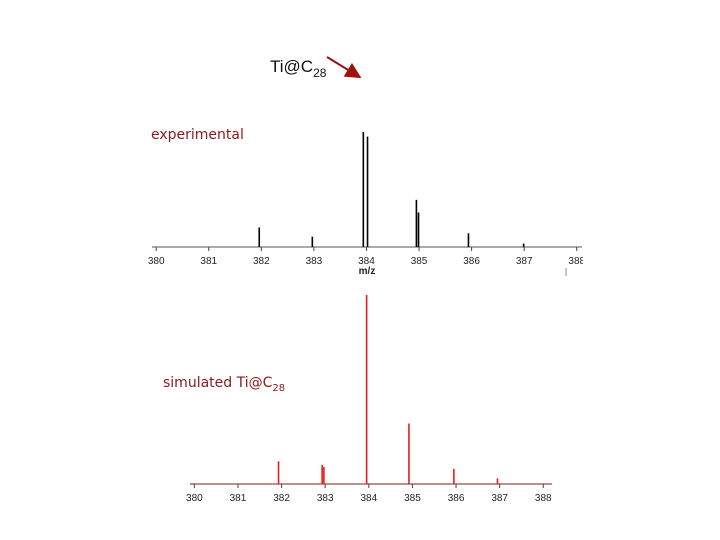 The width and height of the screenshot is (720, 540). I want to click on panel-label-subscript: 28, so click(278, 388).